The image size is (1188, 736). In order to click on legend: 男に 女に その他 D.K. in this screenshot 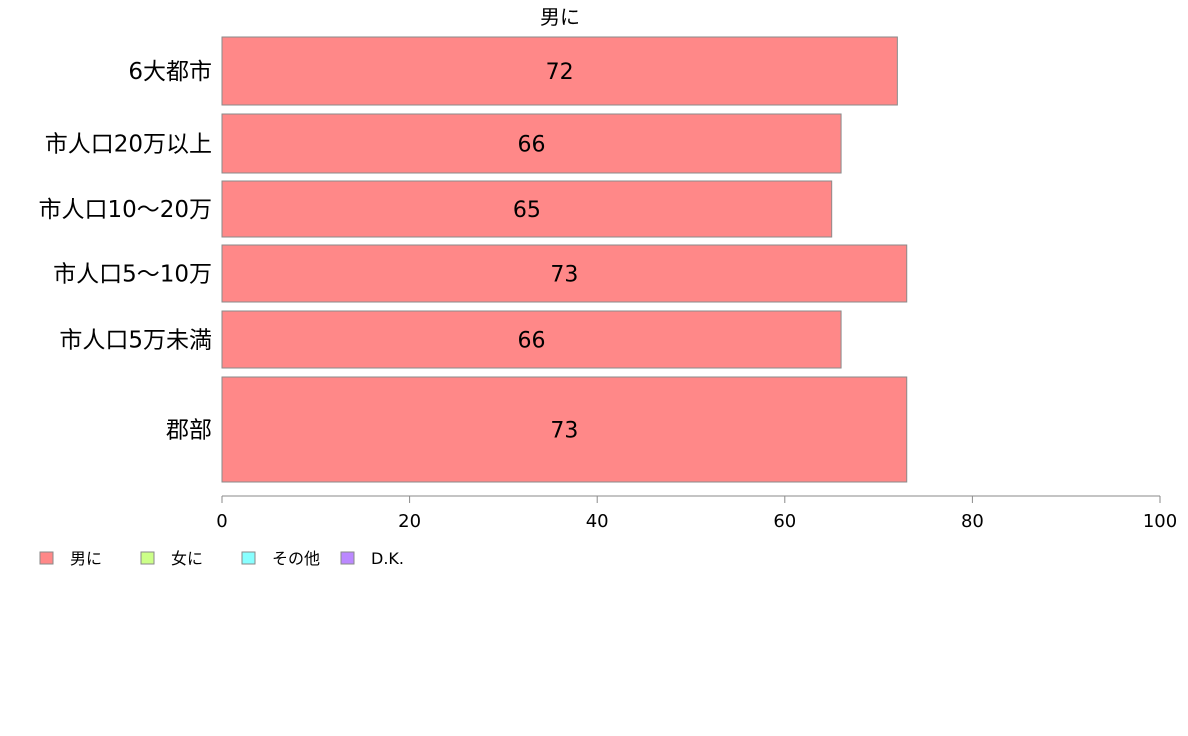, I will do `click(221, 558)`.